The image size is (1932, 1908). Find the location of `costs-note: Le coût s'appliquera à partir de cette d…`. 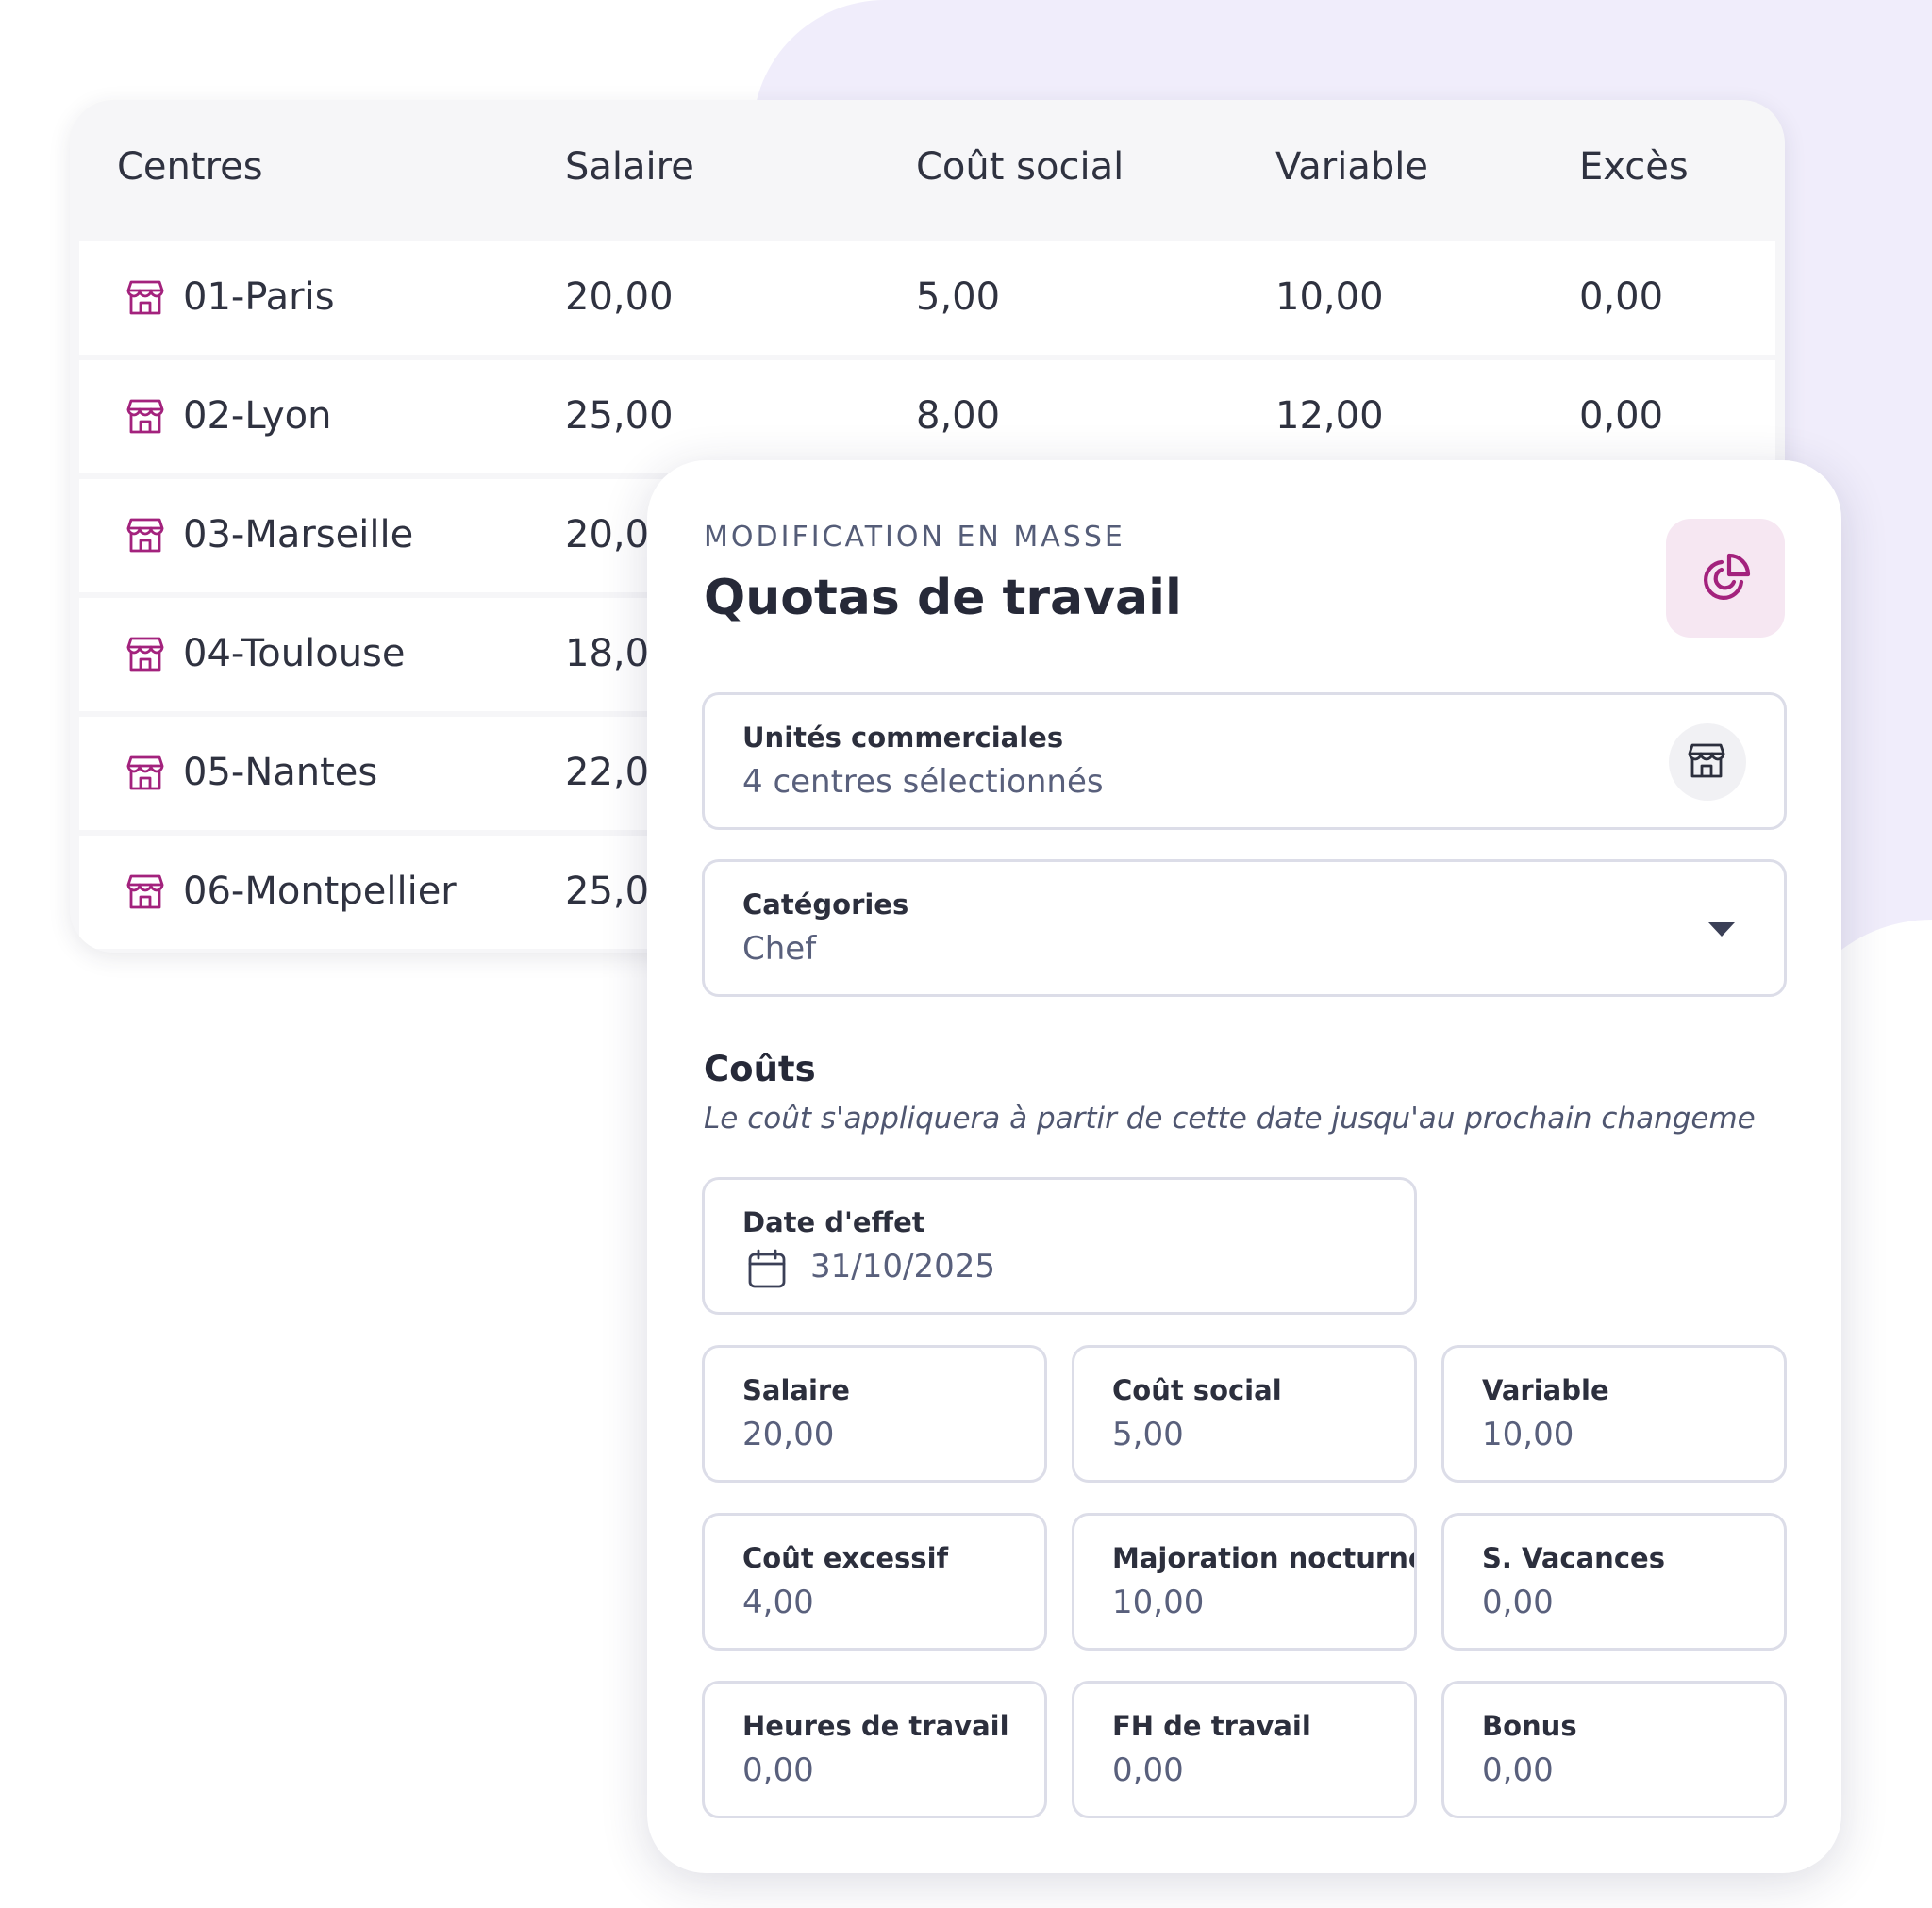

costs-note: Le coût s'appliquera à partir de cette d… is located at coordinates (1230, 1119).